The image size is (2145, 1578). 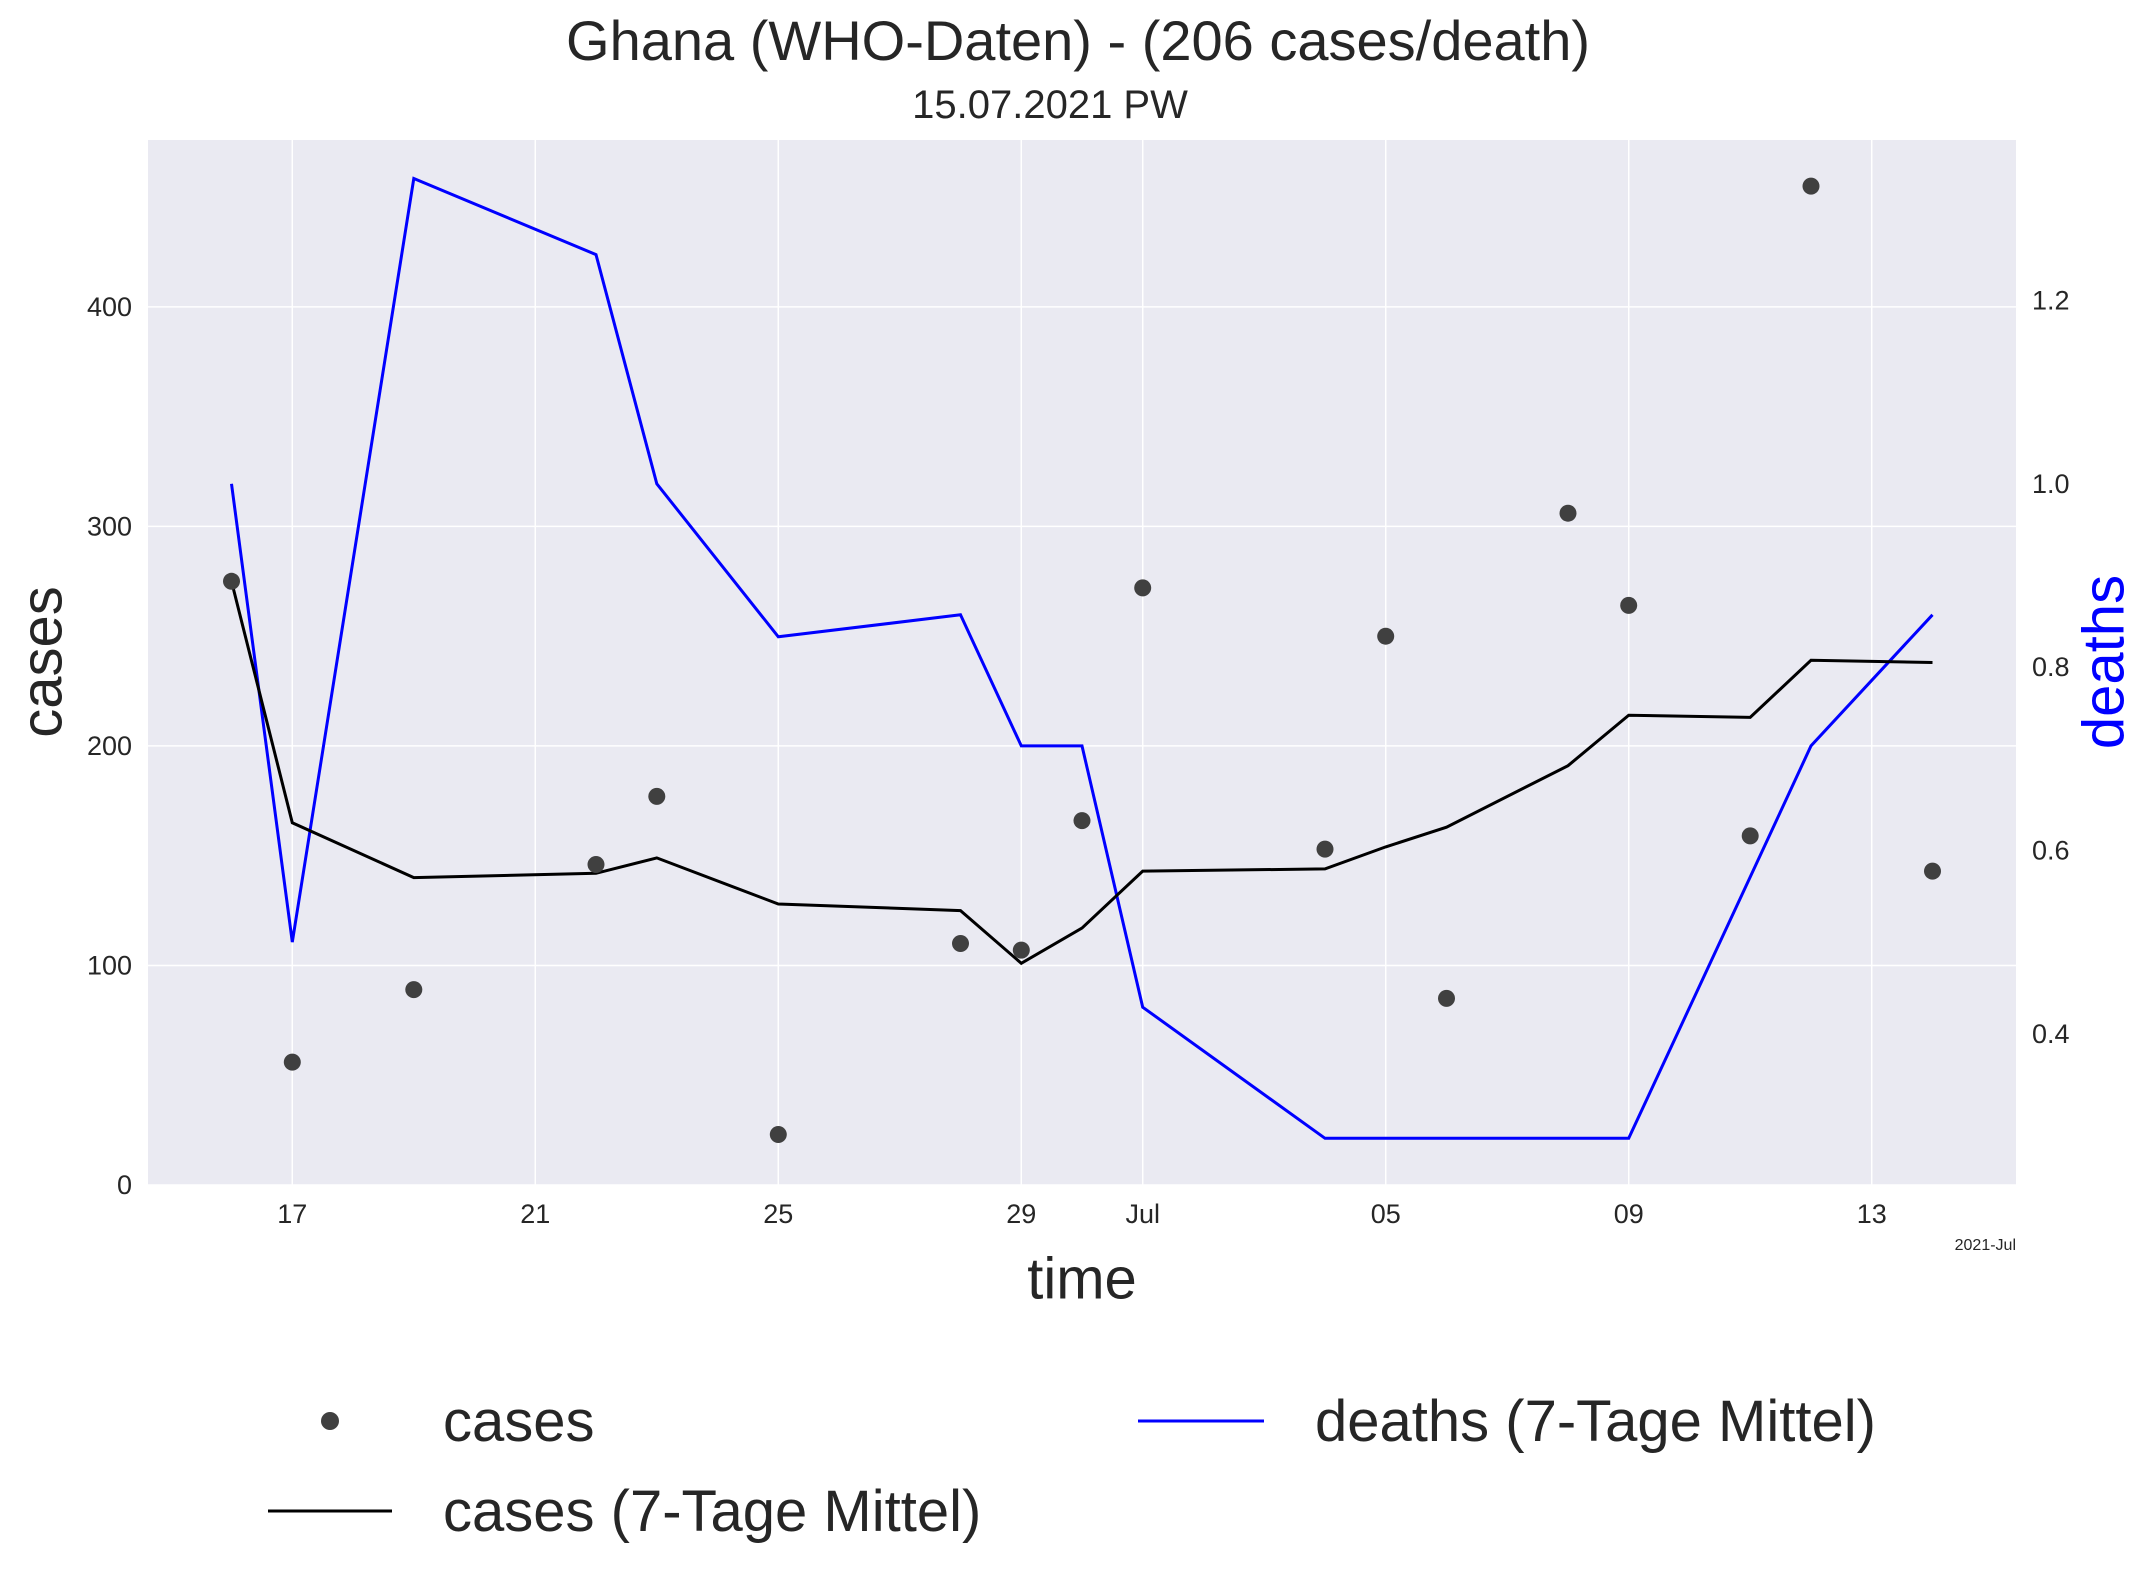 What do you see at coordinates (1021, 1214) in the screenshot?
I see `x-tick-label: 29` at bounding box center [1021, 1214].